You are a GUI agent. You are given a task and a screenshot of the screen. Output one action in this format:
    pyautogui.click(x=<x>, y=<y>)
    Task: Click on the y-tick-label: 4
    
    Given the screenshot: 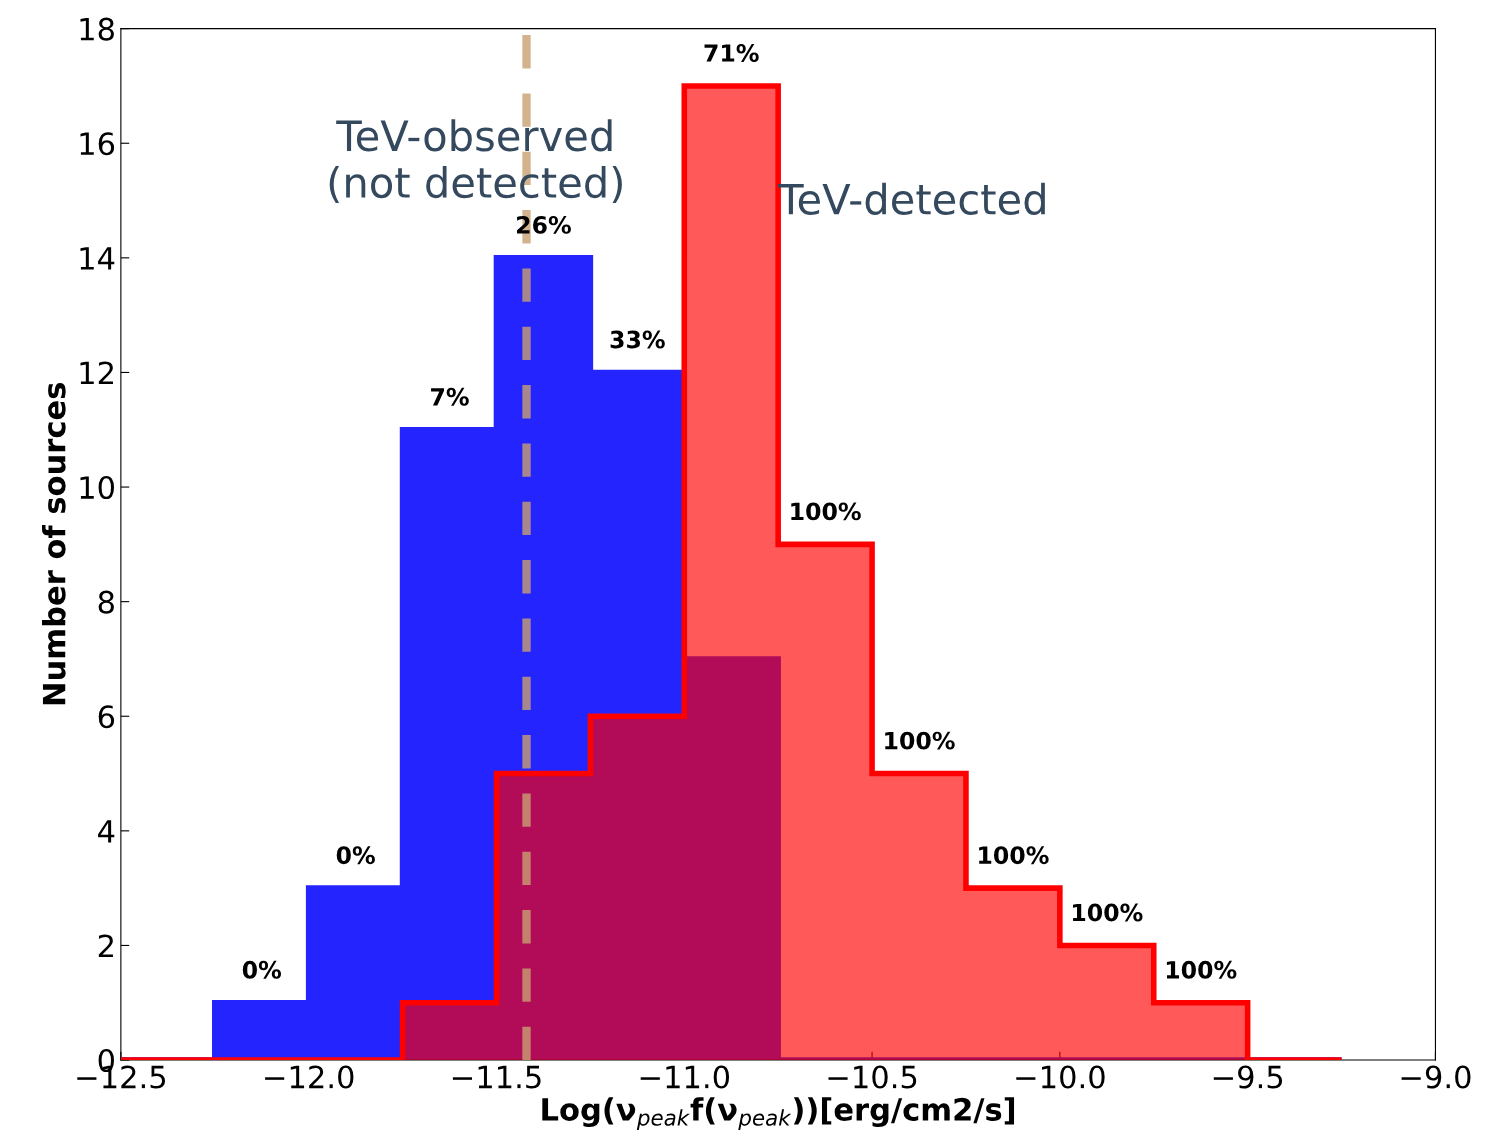 What is the action you would take?
    pyautogui.click(x=106, y=831)
    